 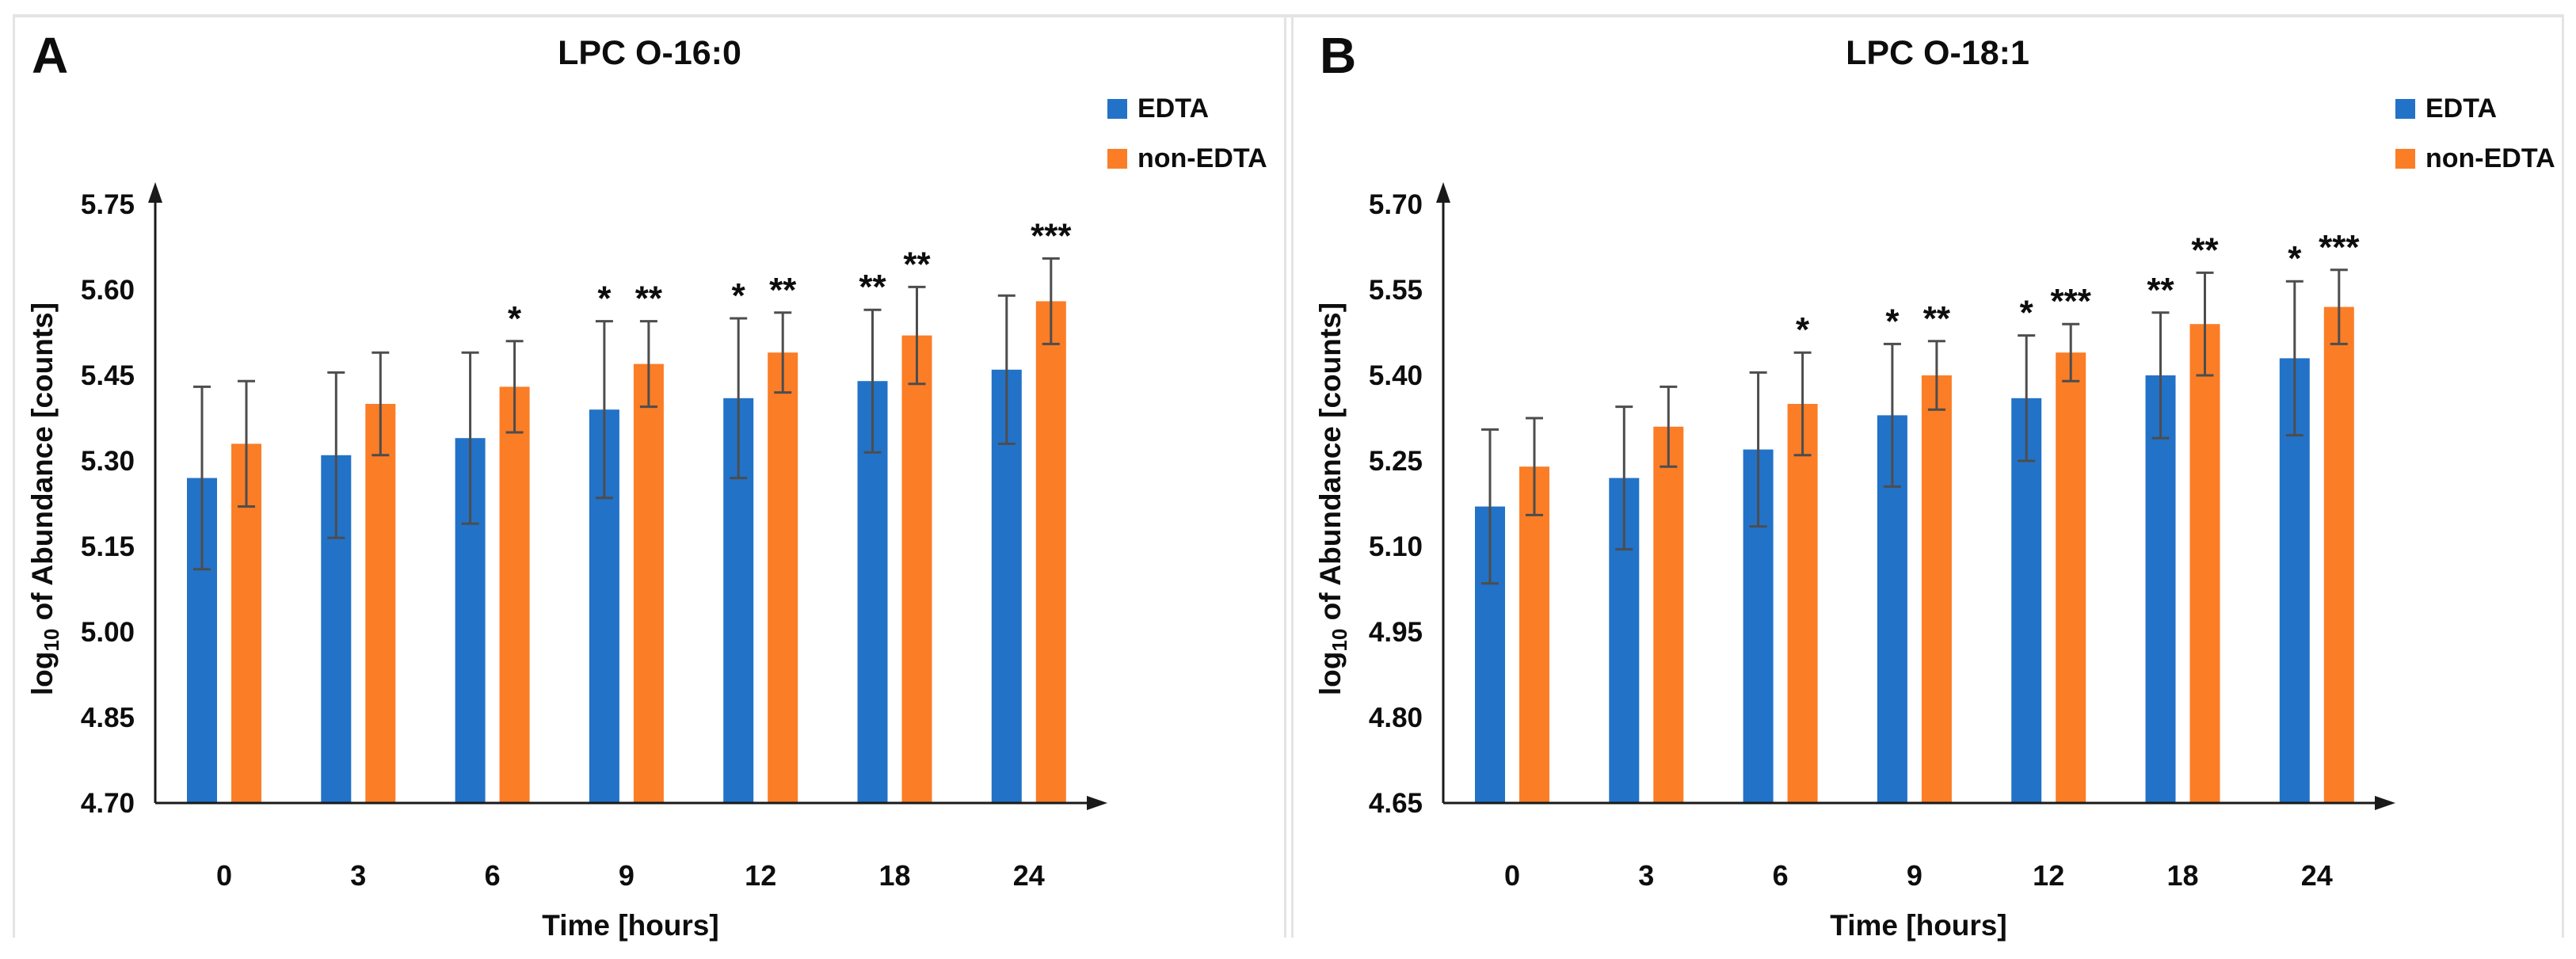 I want to click on significance-marker-EDTA-12h: *, so click(x=2027, y=313).